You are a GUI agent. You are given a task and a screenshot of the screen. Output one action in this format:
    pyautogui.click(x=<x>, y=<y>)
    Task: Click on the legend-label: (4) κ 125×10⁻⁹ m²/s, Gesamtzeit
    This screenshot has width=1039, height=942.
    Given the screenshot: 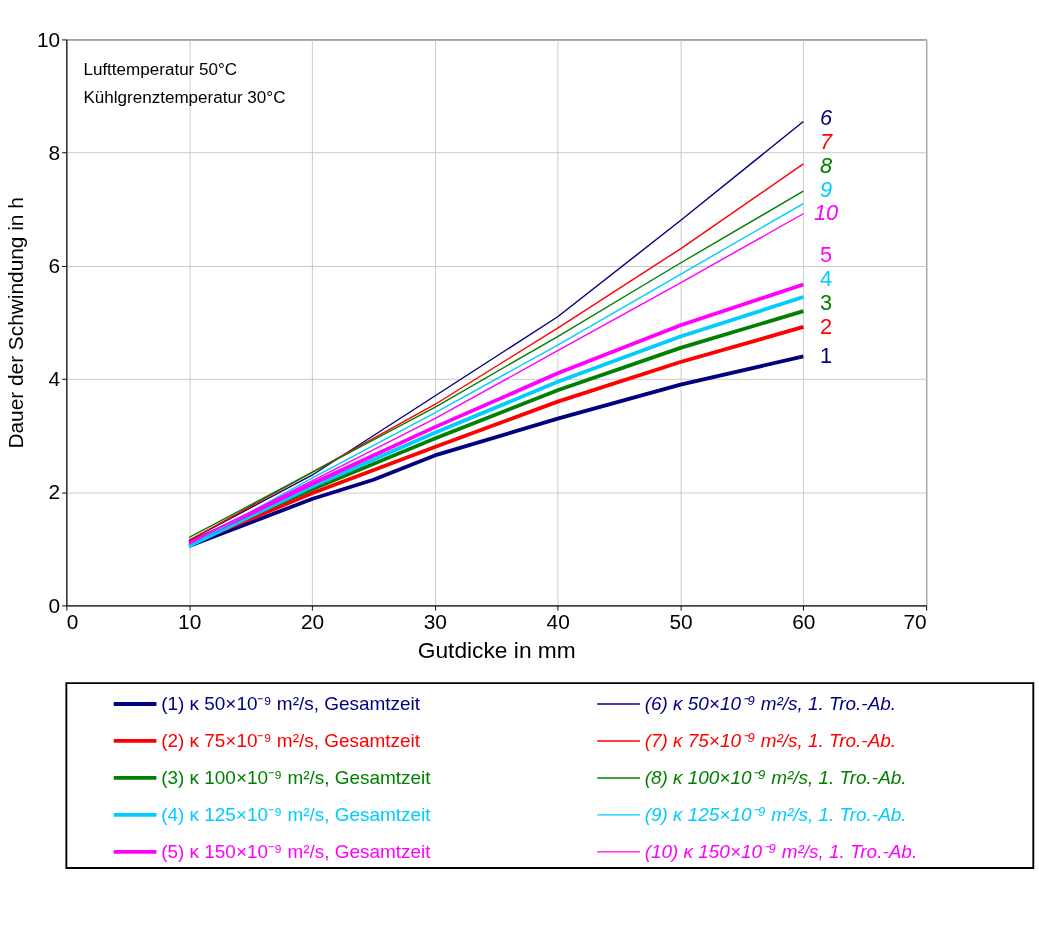 What is the action you would take?
    pyautogui.click(x=296, y=814)
    